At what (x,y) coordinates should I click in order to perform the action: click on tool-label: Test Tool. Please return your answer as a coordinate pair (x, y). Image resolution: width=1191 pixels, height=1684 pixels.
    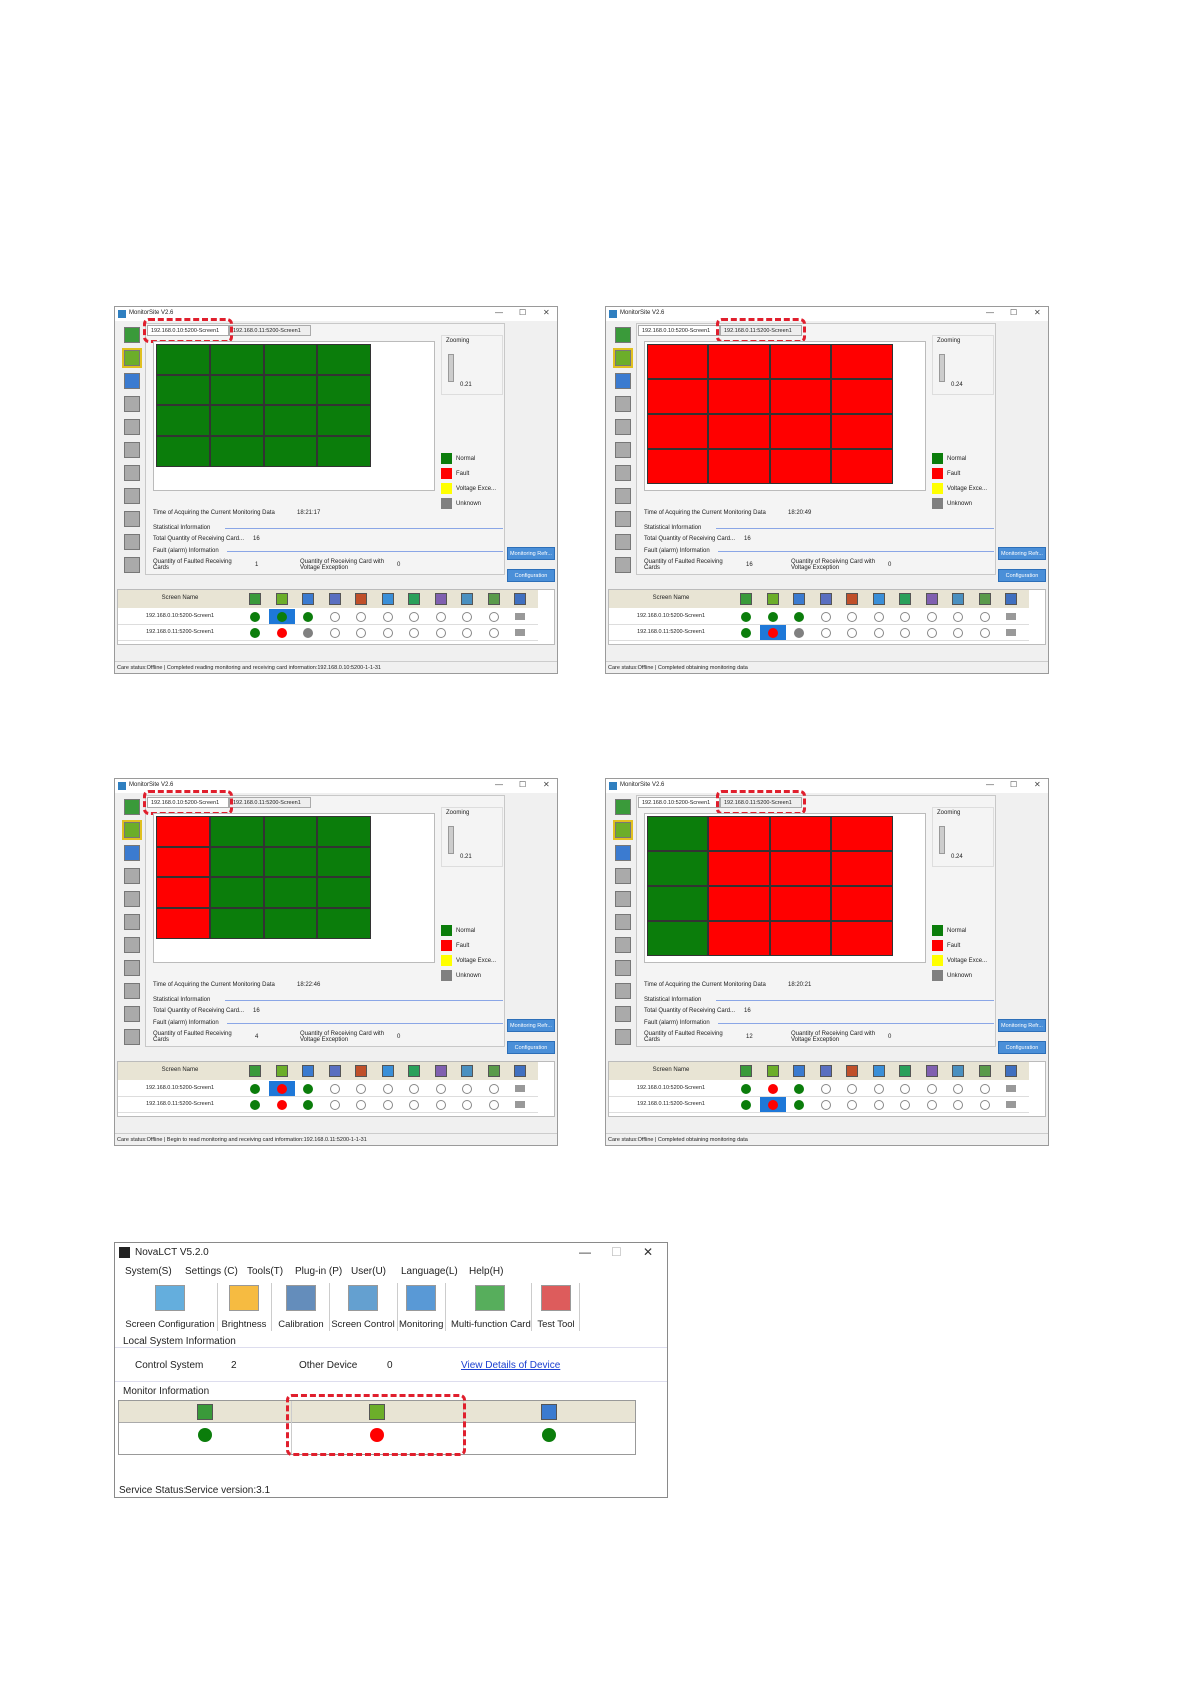
    Looking at the image, I should click on (556, 1324).